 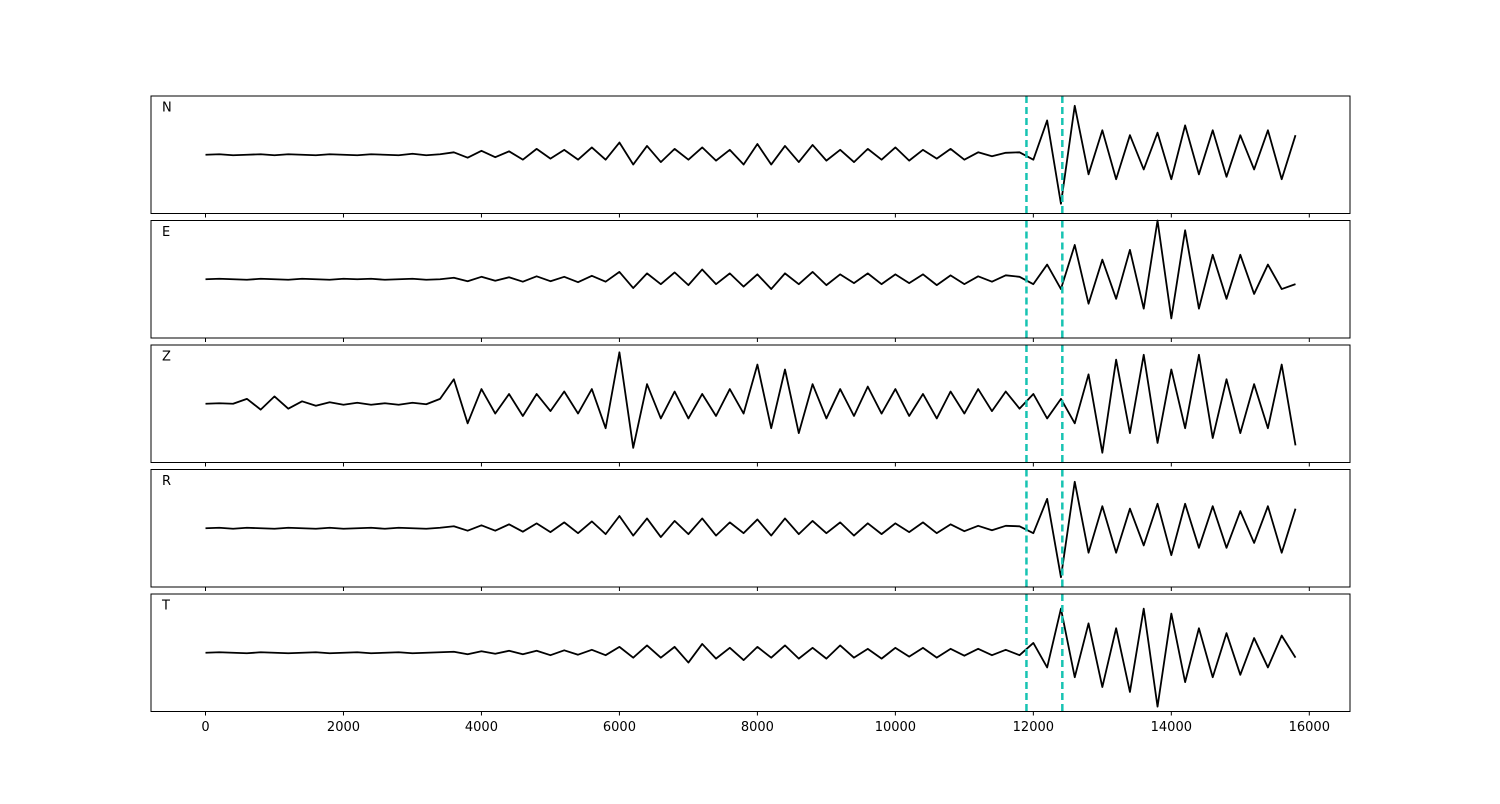 What do you see at coordinates (481, 727) in the screenshot?
I see `x-tick-label: 4000` at bounding box center [481, 727].